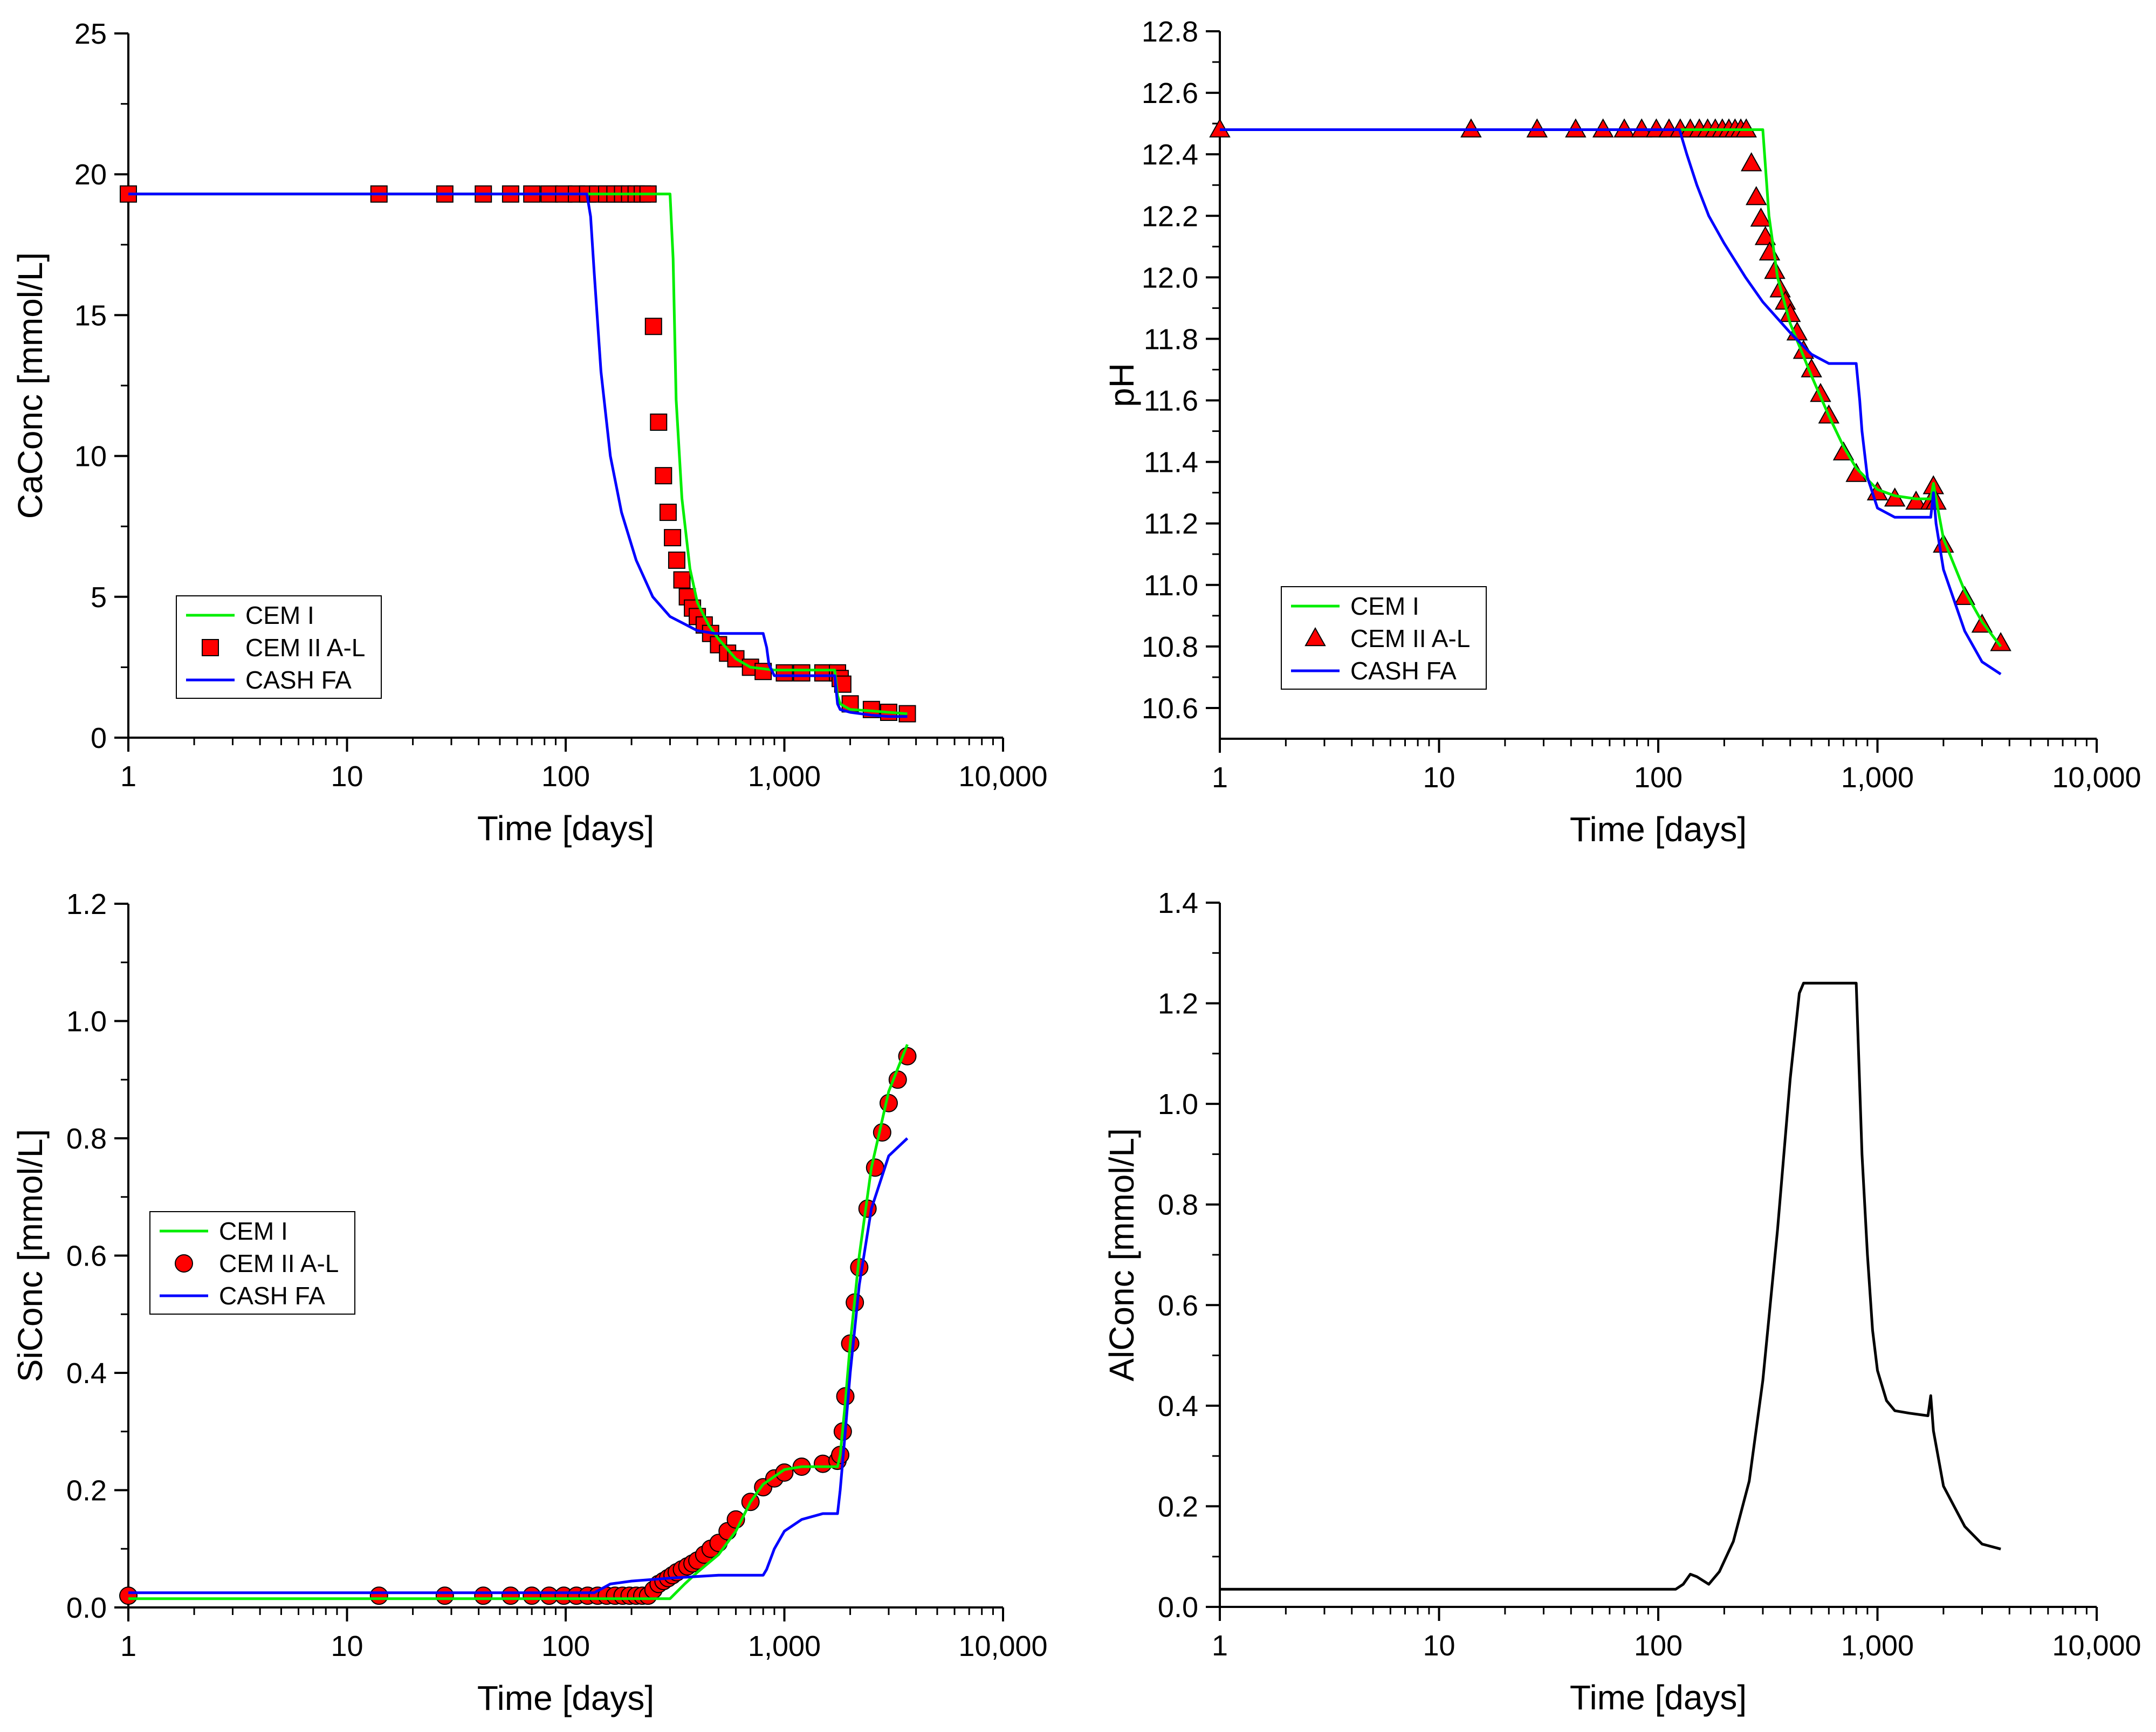 The width and height of the screenshot is (2156, 1732). I want to click on y-tick-label: 12.6, so click(1170, 93).